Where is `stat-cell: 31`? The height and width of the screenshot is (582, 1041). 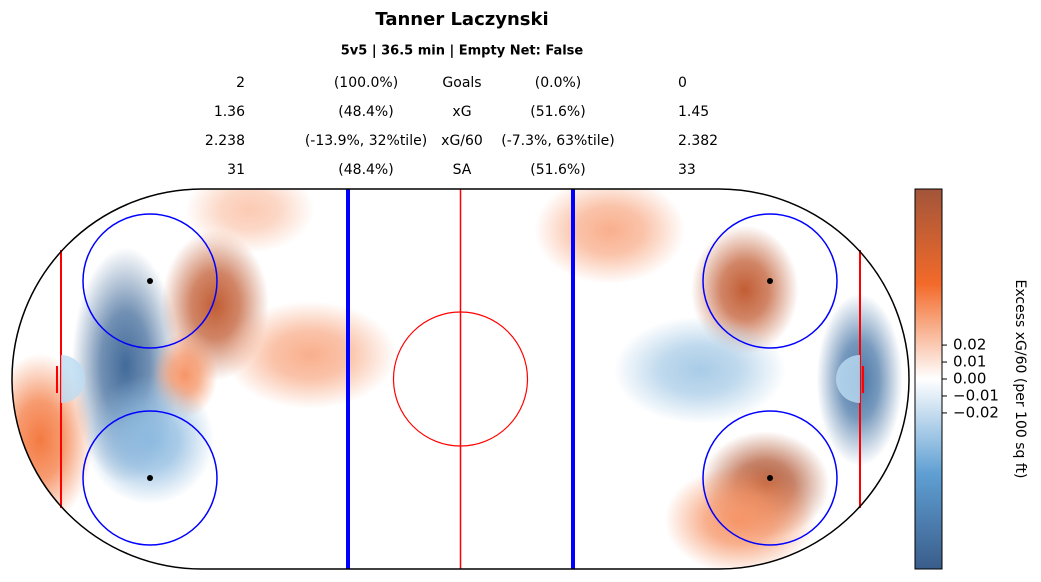
stat-cell: 31 is located at coordinates (236, 170).